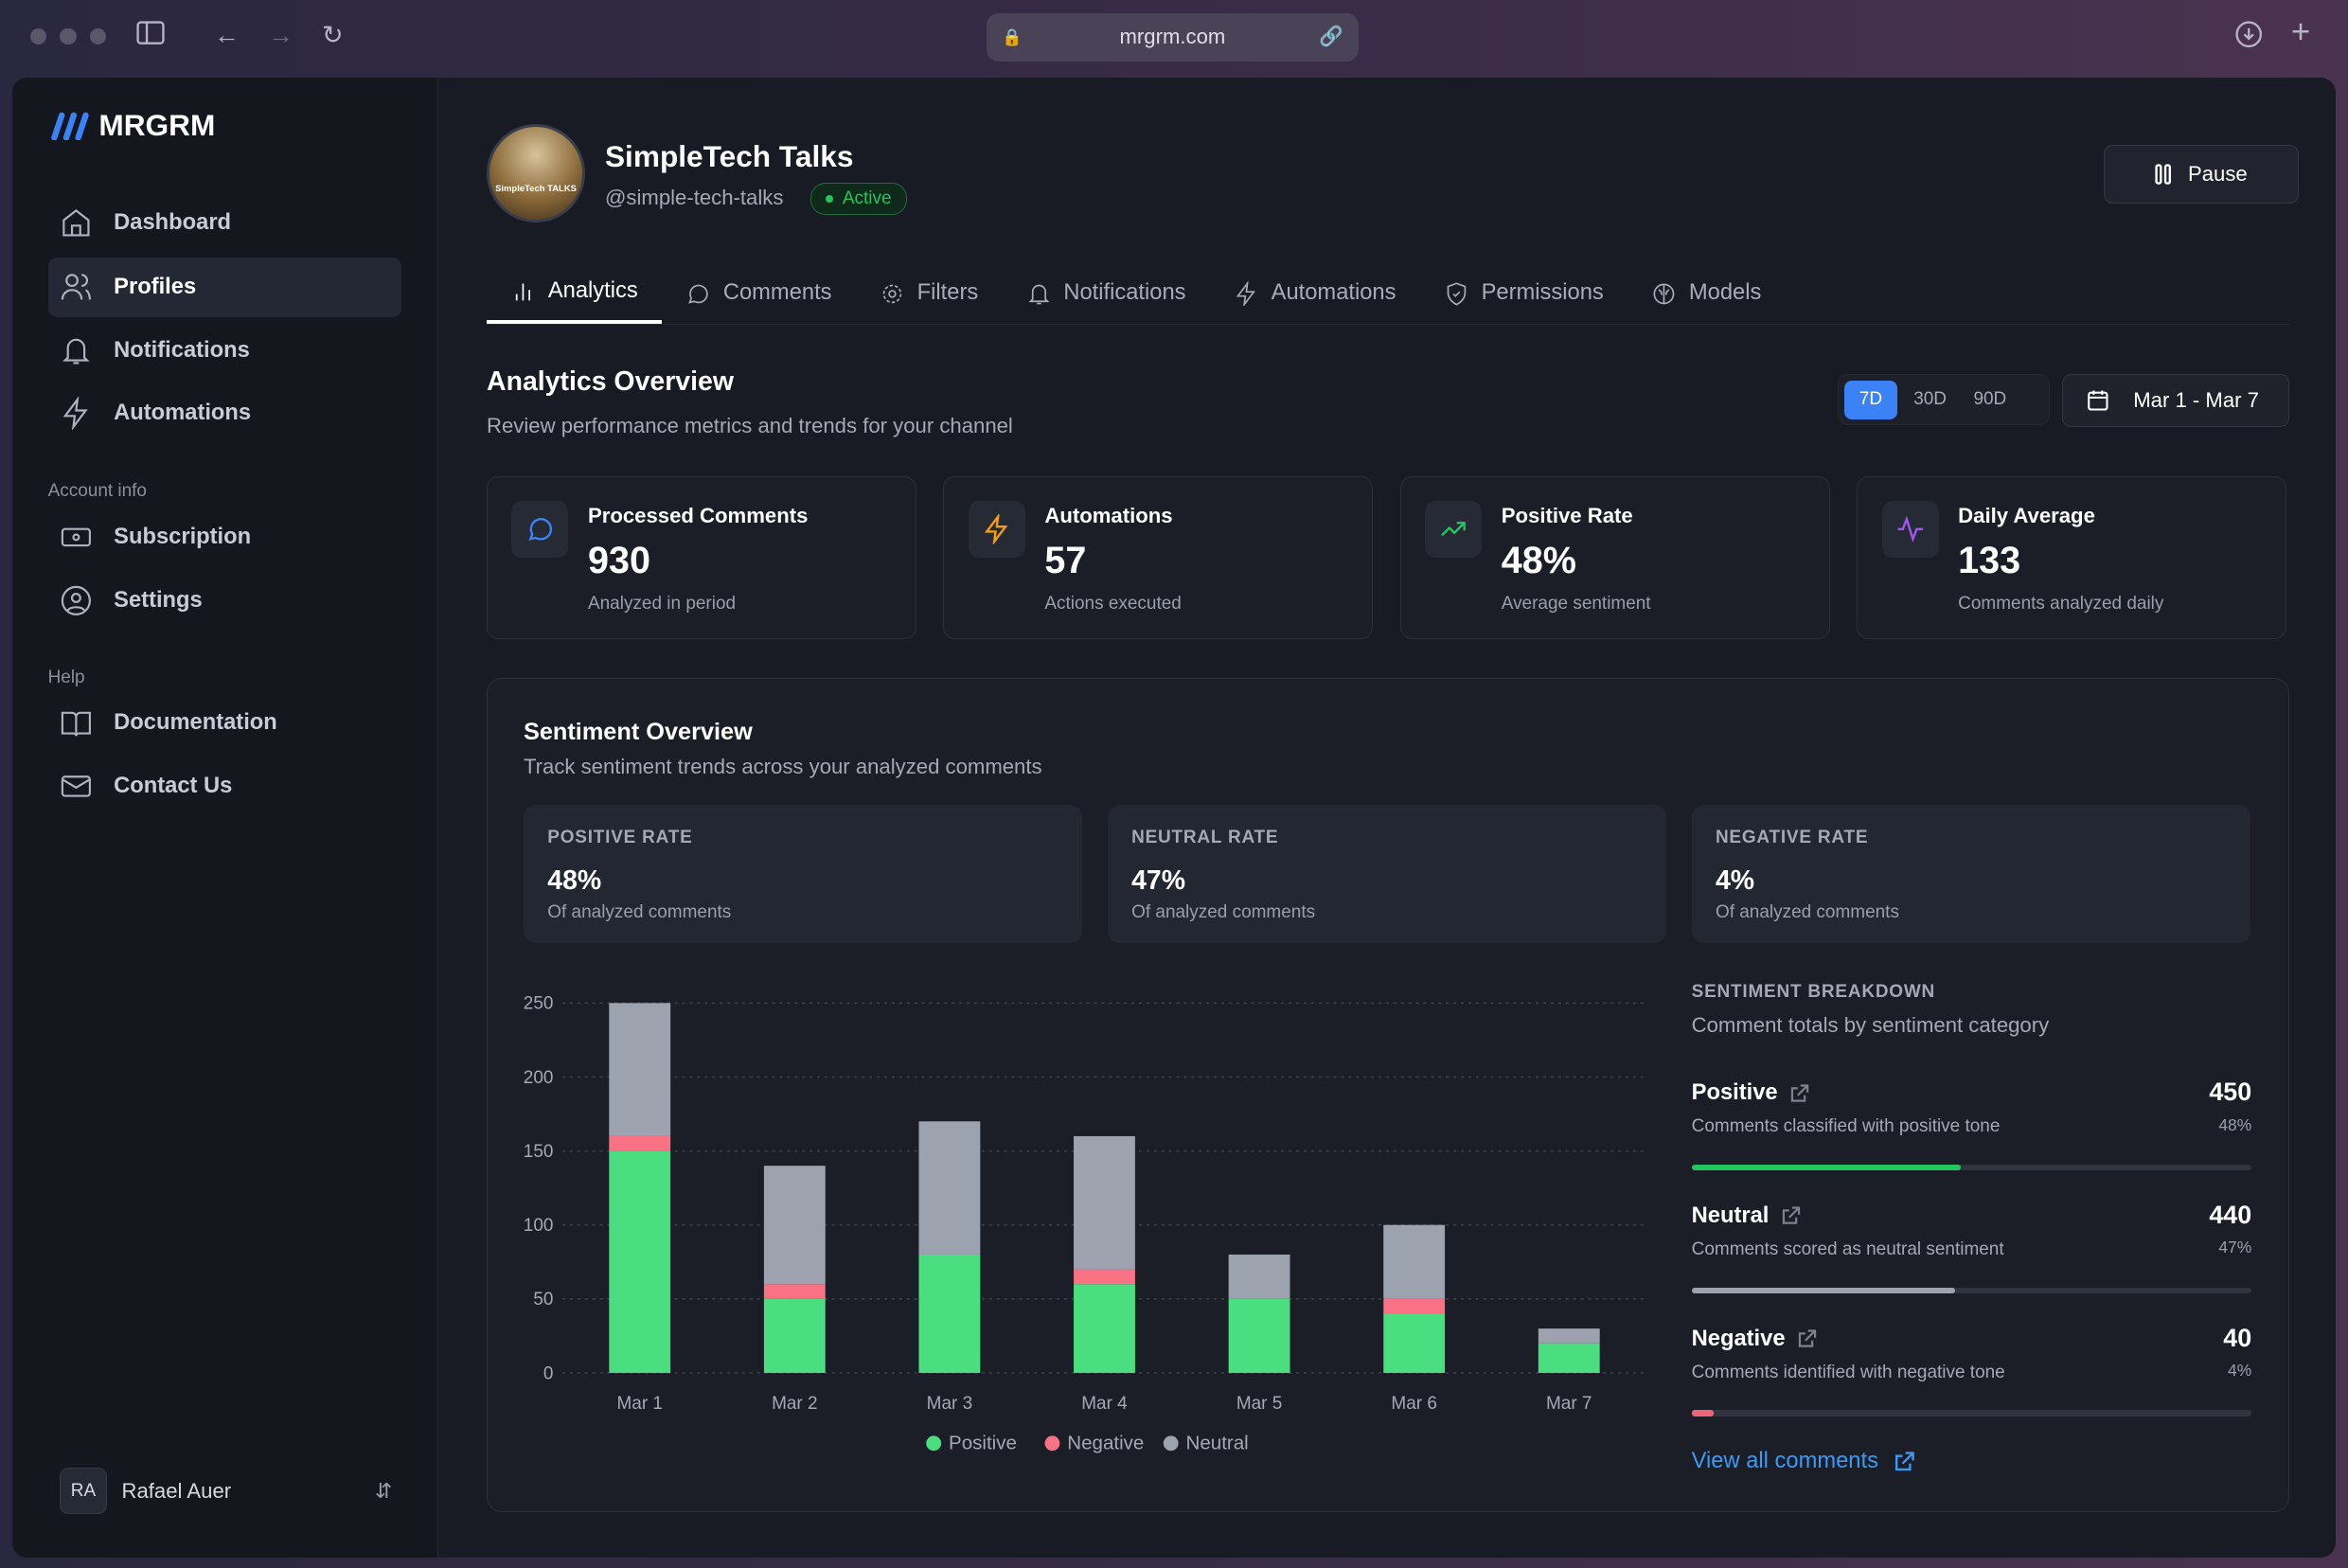  I want to click on message-circle-icon, so click(698, 294).